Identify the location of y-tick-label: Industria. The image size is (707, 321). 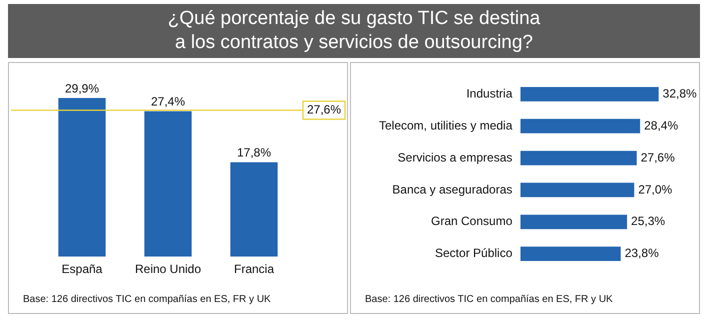
(489, 93).